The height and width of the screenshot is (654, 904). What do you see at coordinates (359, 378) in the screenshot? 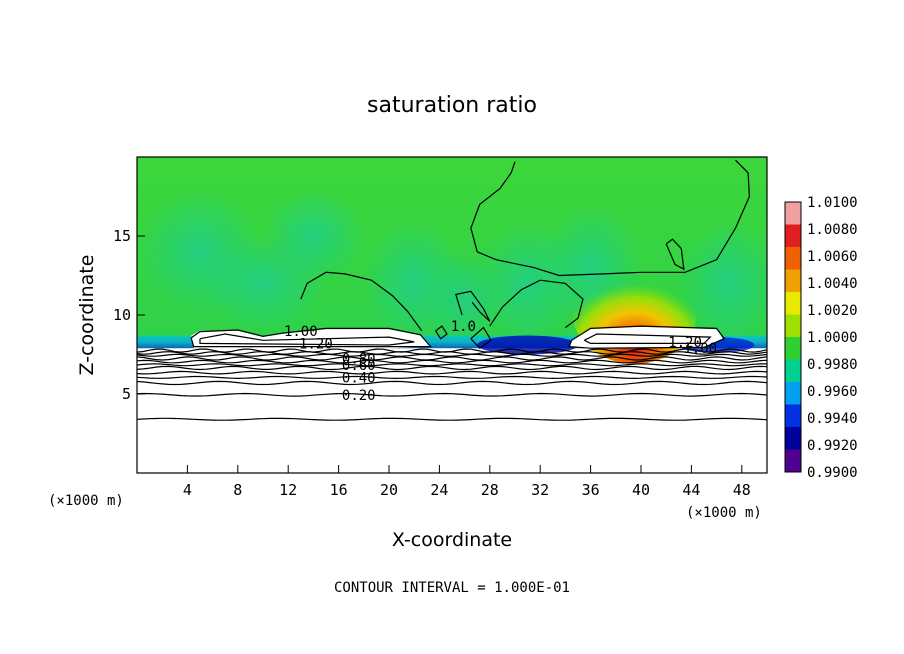
I see `contour-label: 0.40` at bounding box center [359, 378].